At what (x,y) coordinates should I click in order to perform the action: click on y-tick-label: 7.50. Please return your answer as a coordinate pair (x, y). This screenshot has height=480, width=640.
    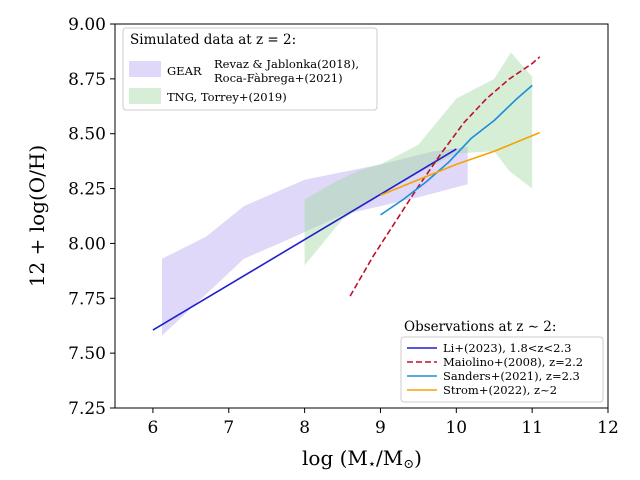
    Looking at the image, I should click on (87, 354).